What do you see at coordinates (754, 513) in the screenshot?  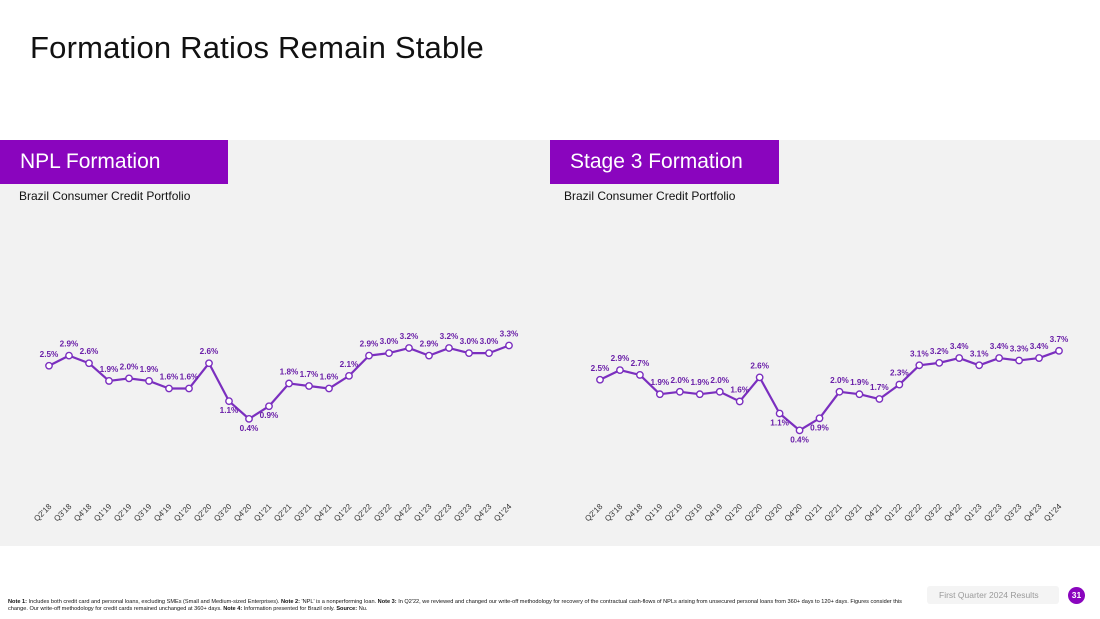 I see `x-tick-label-9: Q2'20` at bounding box center [754, 513].